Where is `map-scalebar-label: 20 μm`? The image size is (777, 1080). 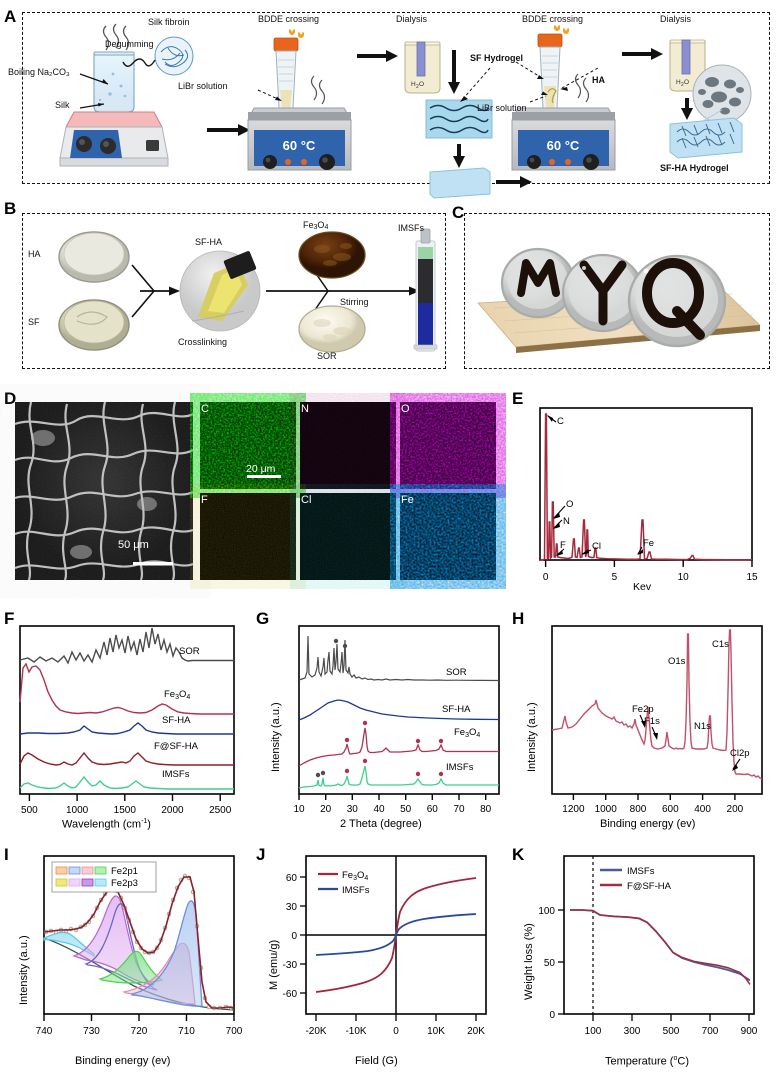
map-scalebar-label: 20 μm is located at coordinates (261, 469).